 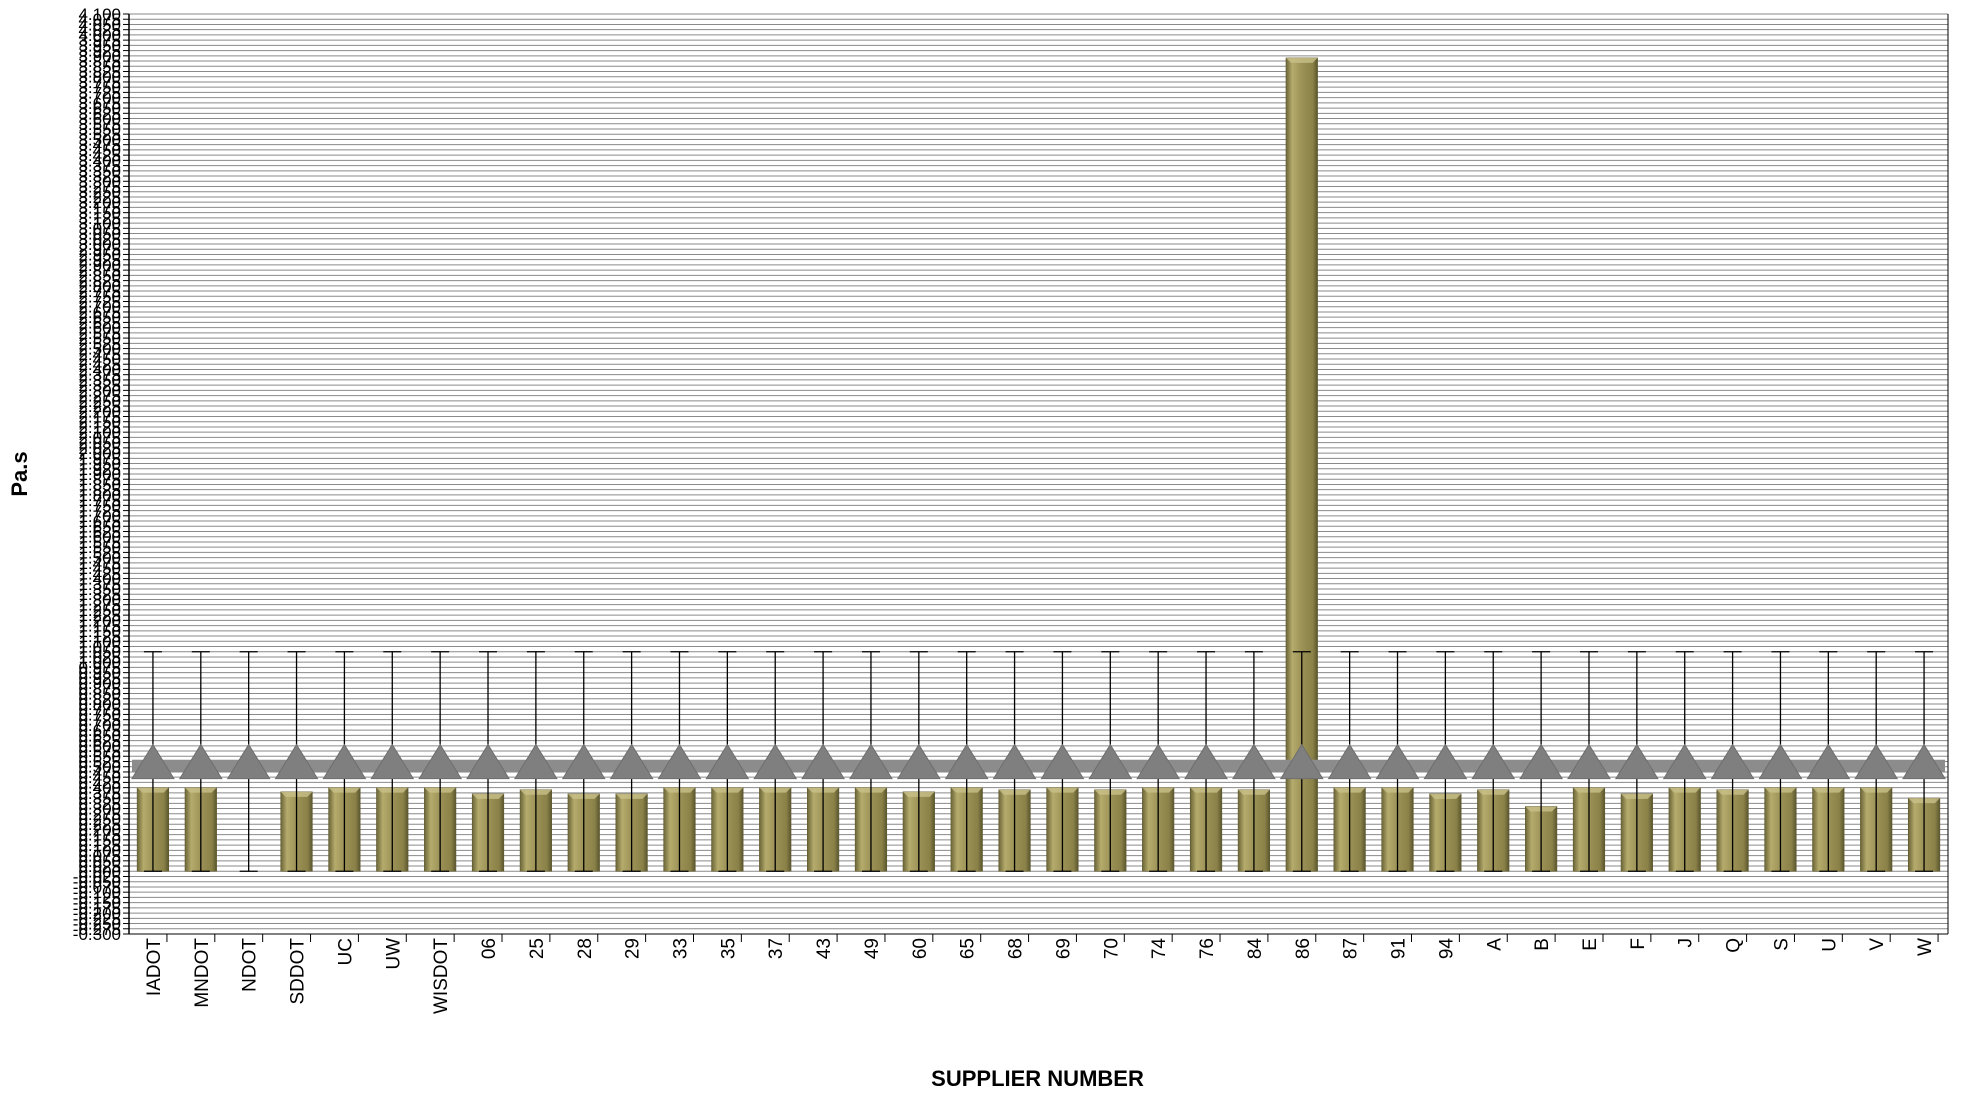 I want to click on triangle-markers, so click(x=1038, y=761).